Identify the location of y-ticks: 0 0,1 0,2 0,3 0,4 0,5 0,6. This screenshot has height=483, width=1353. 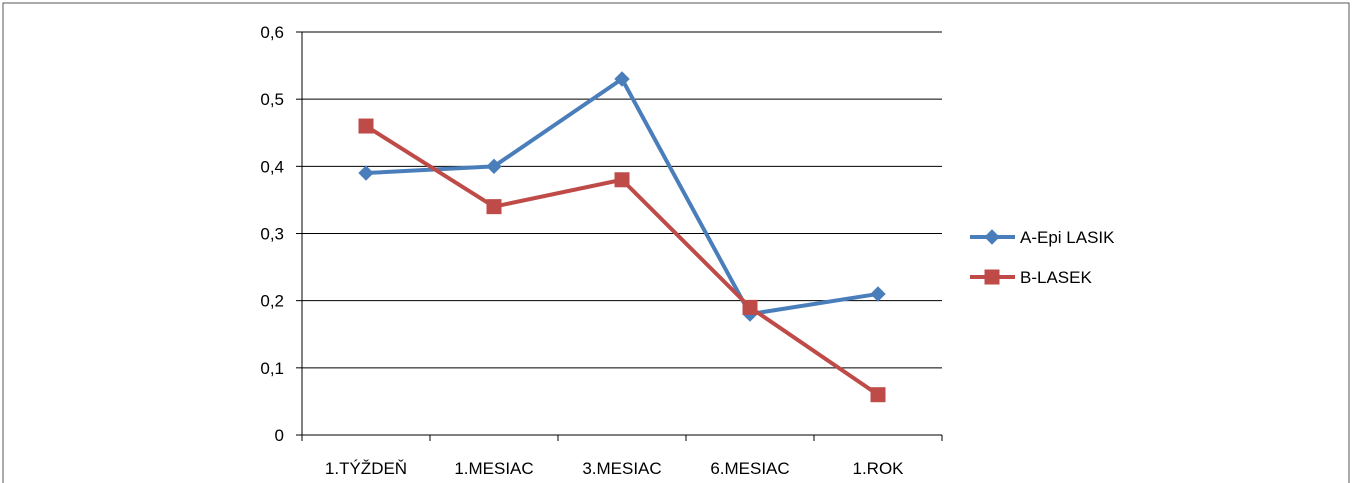
(281, 234).